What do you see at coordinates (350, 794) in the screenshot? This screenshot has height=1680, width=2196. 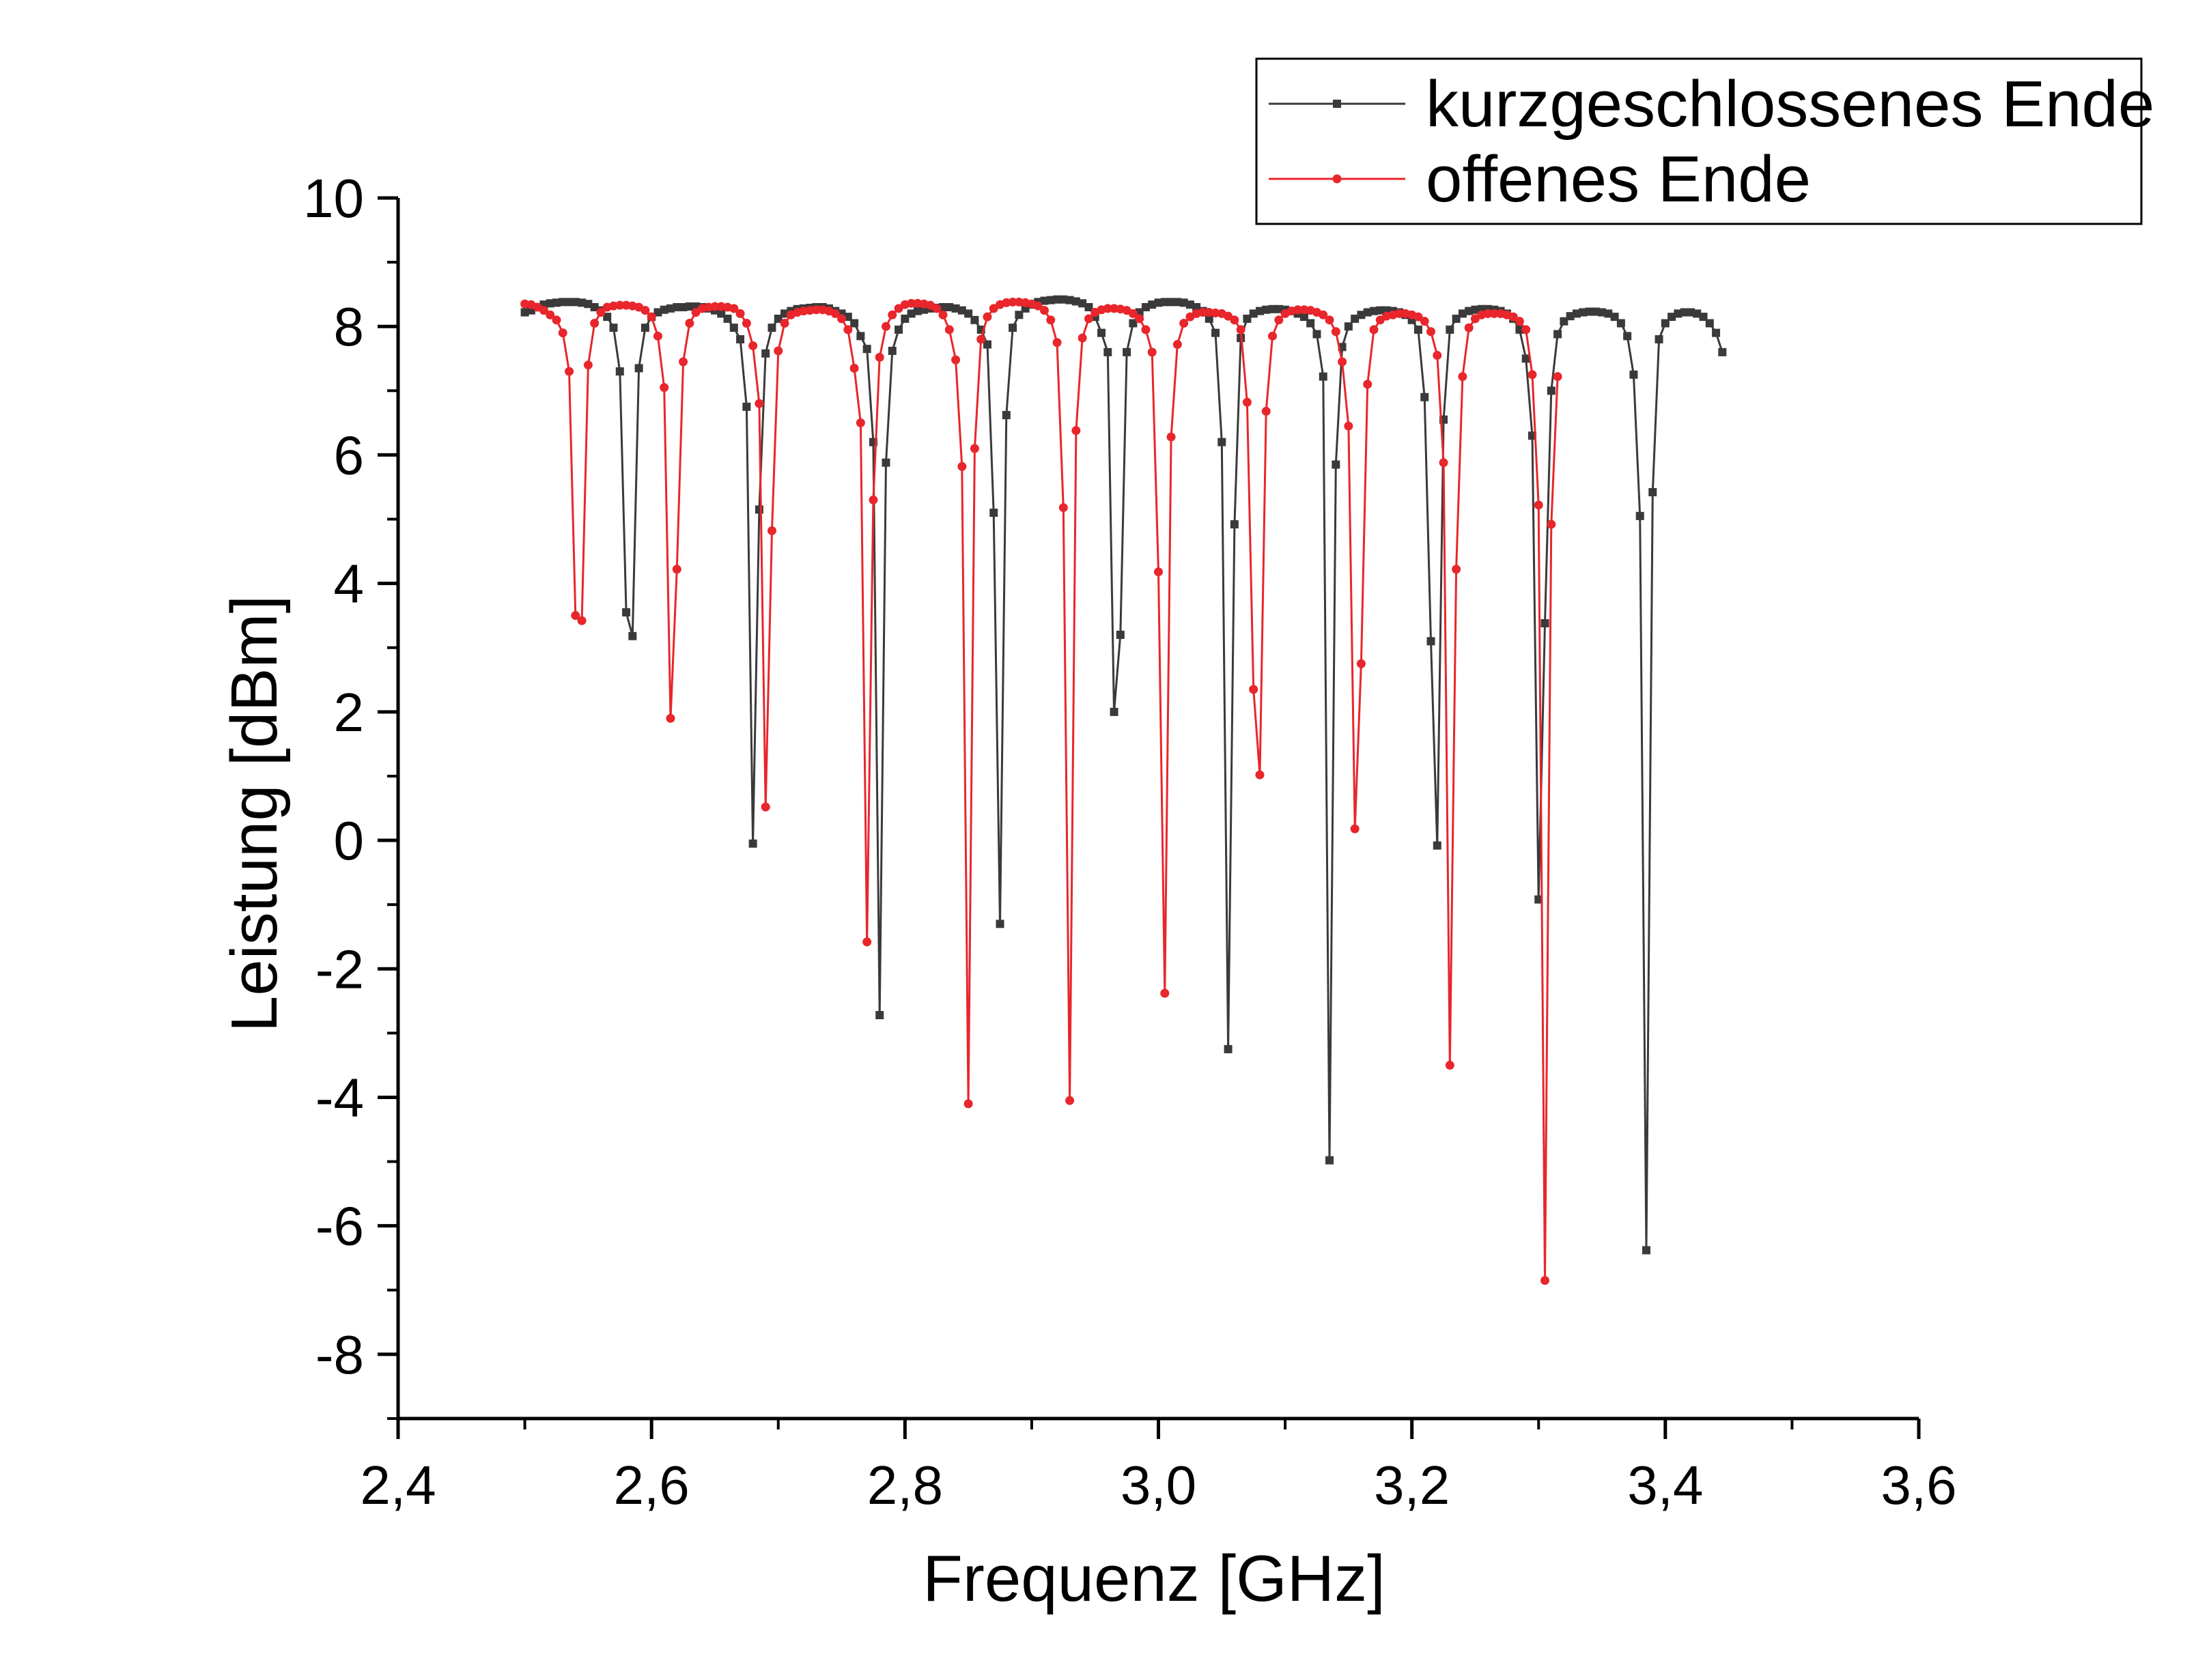 I see `y-ticks: -8 -6 -4 -2 0 2 4 6 8 10` at bounding box center [350, 794].